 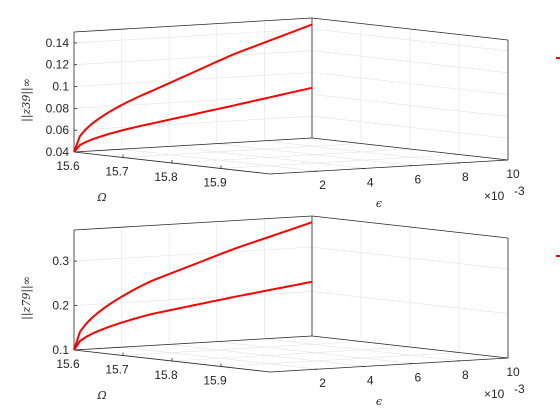 I want to click on z-axis-label: ||z79||∞, so click(x=27, y=298).